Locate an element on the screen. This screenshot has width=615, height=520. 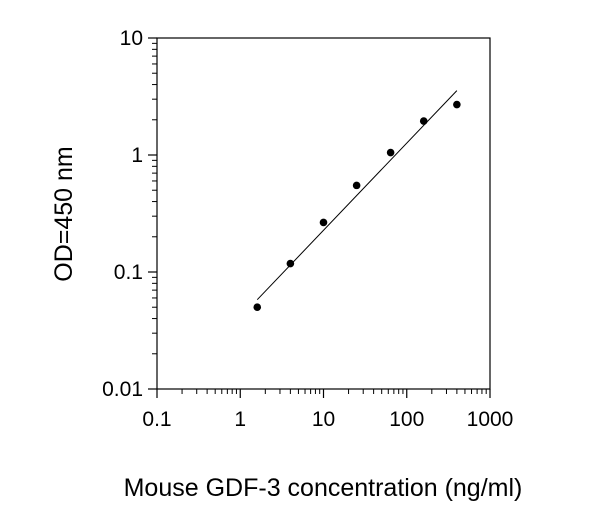
y-tick-label: 10 is located at coordinates (131, 38).